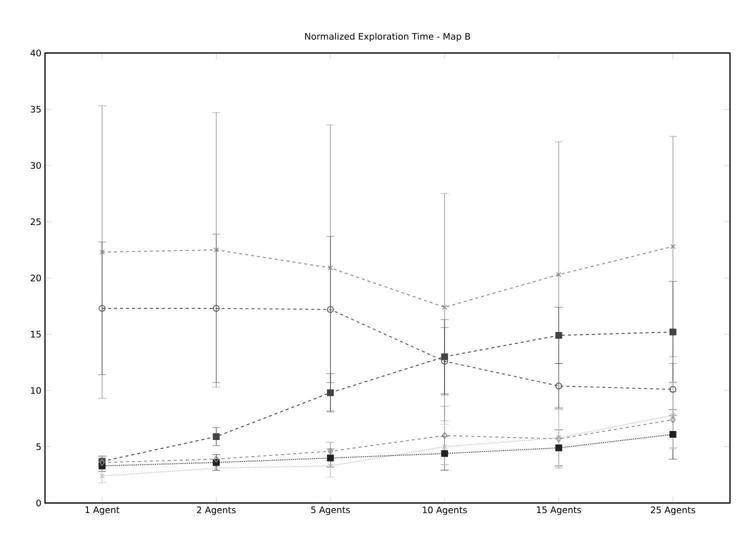 Image resolution: width=741 pixels, height=540 pixels. I want to click on y-tick-label: 0, so click(38, 503).